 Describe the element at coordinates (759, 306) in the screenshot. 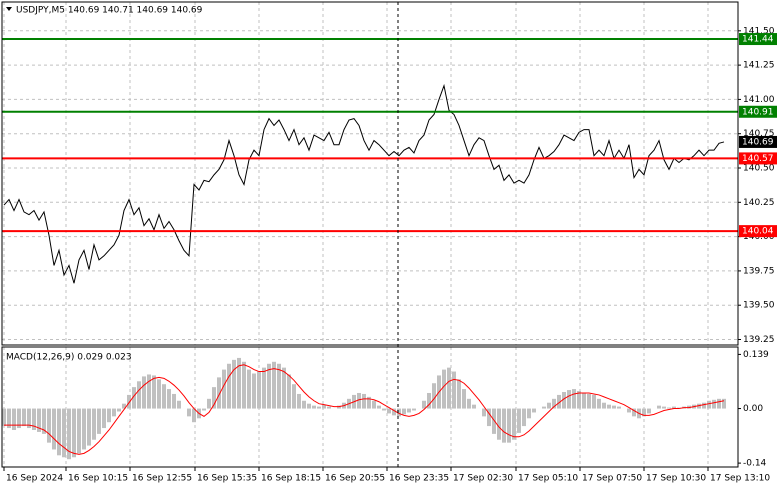

I see `y-tick-label: 139.50` at that location.